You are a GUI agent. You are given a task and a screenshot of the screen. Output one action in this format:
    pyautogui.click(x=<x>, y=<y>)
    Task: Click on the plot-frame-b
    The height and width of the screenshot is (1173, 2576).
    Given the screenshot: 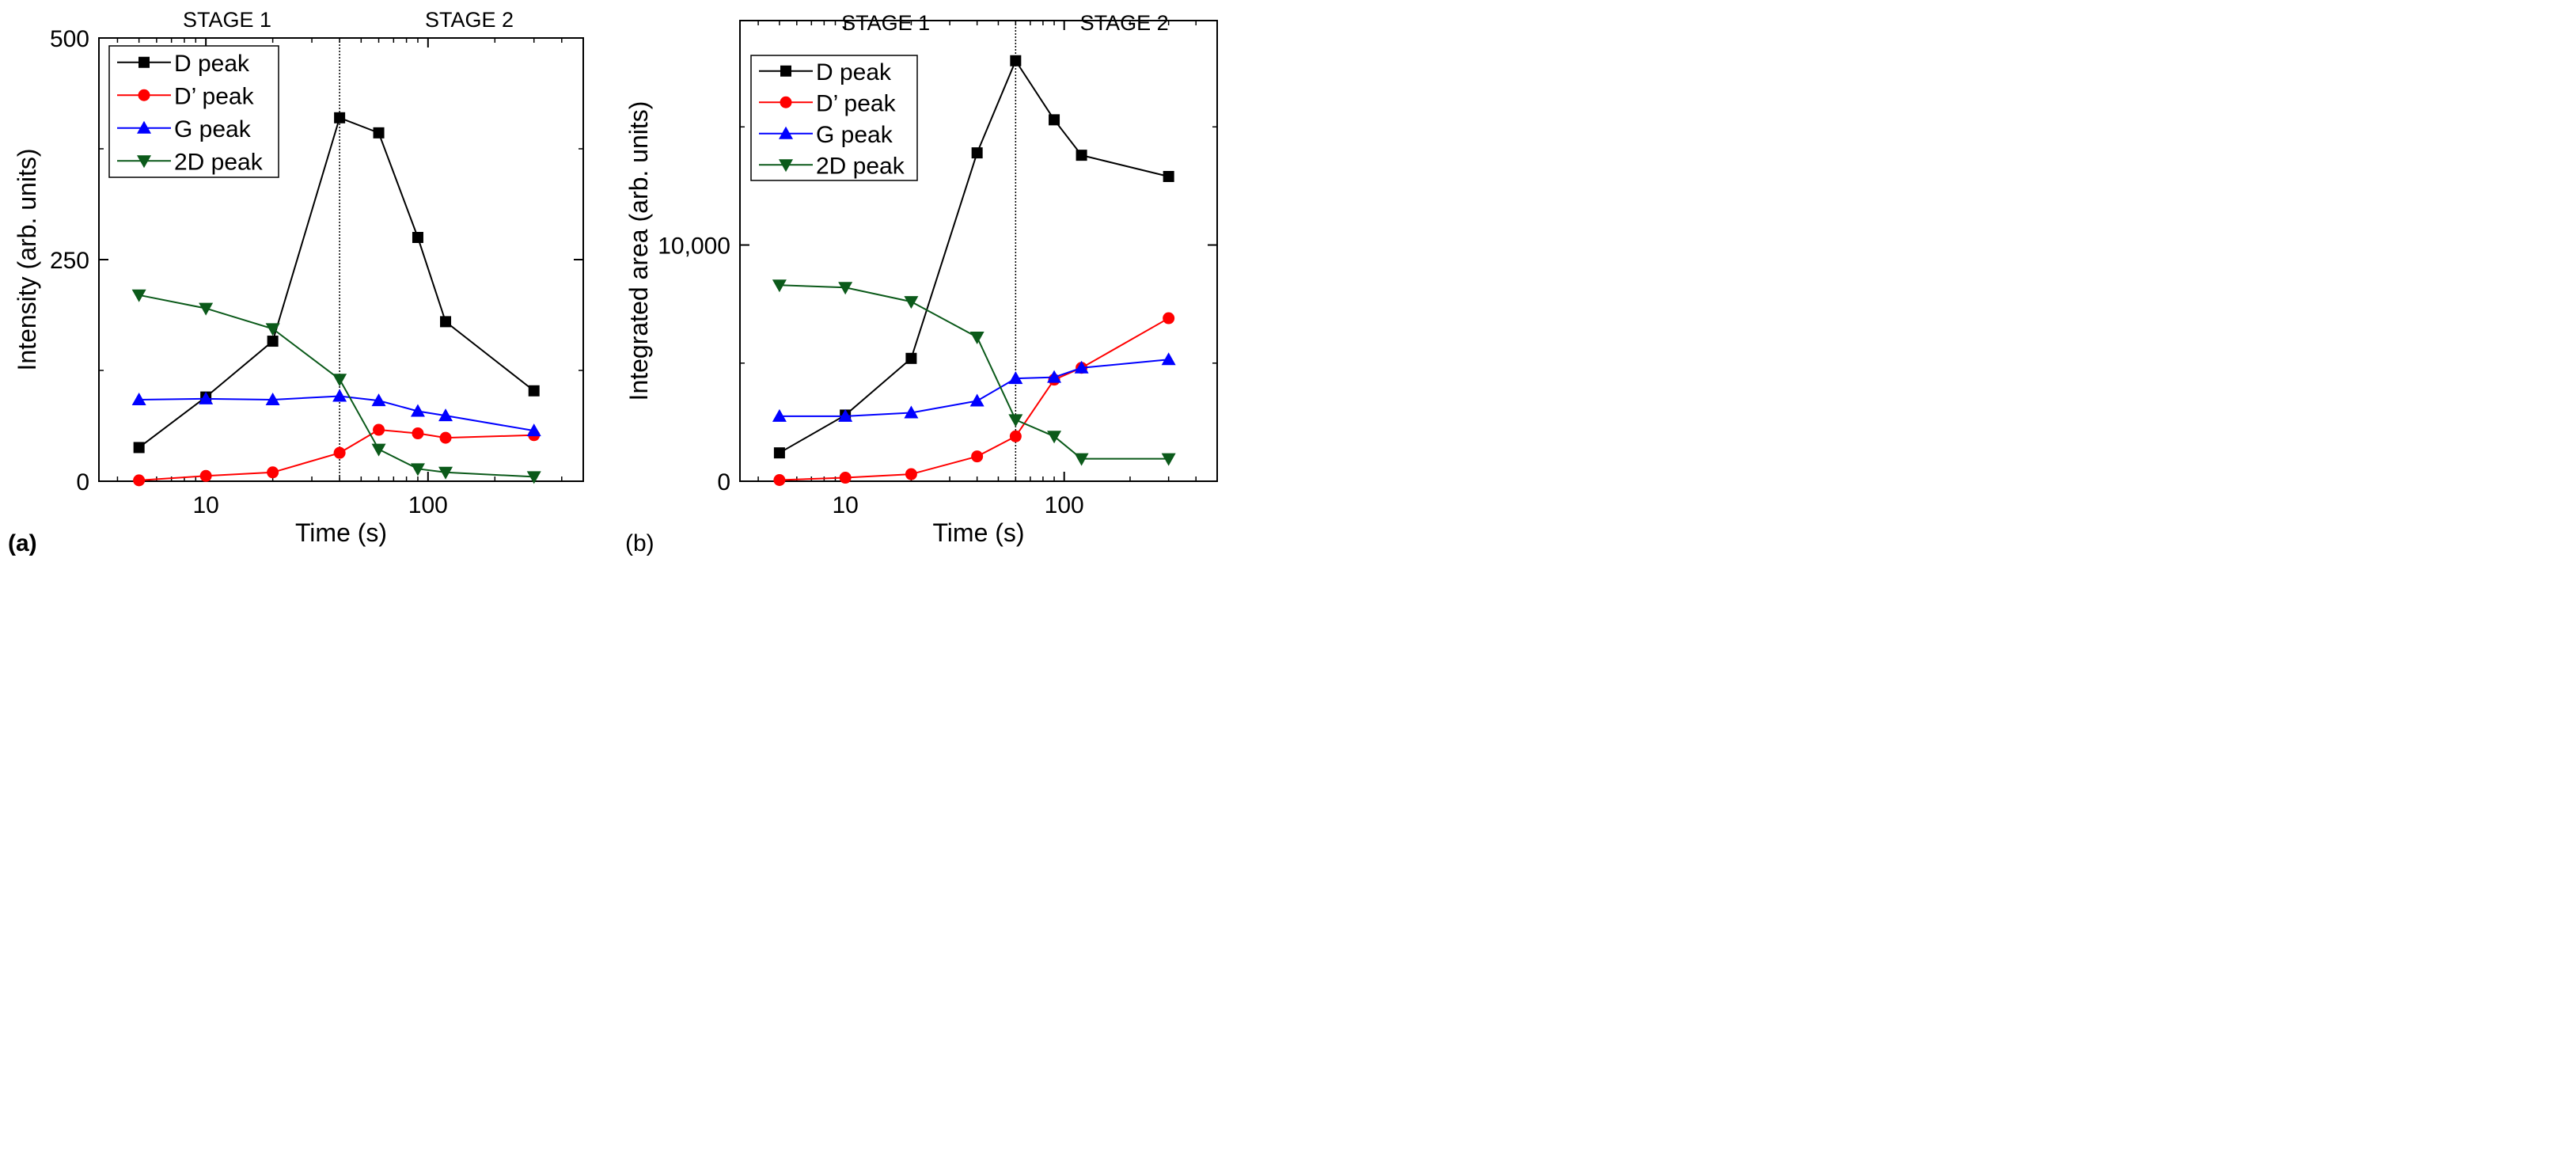 What is the action you would take?
    pyautogui.click(x=978, y=251)
    